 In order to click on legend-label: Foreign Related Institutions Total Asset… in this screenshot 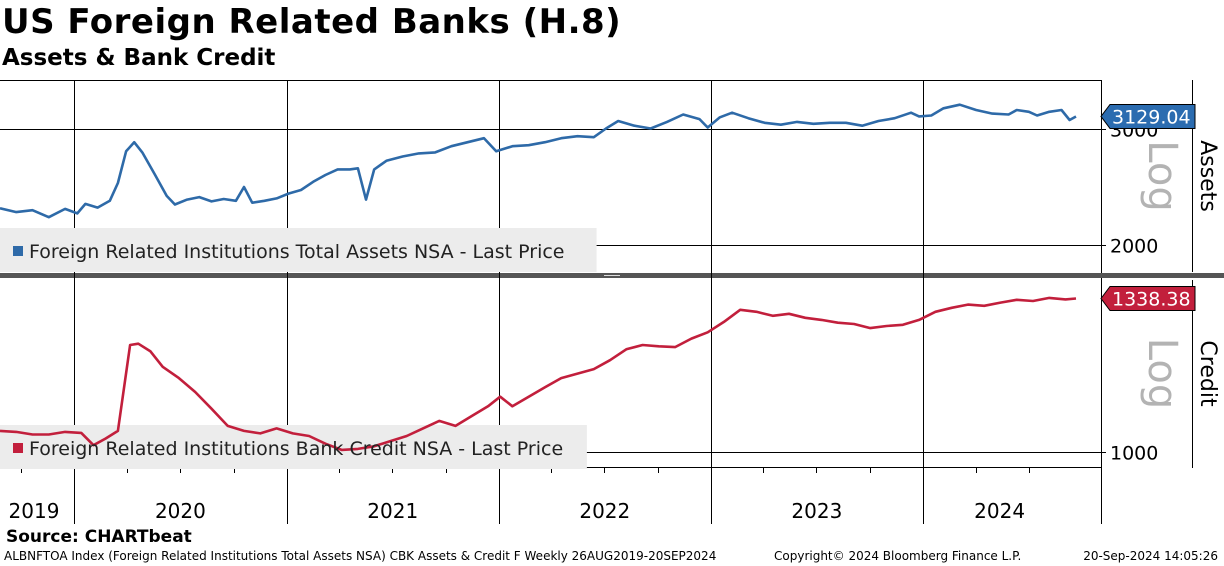, I will do `click(297, 252)`.